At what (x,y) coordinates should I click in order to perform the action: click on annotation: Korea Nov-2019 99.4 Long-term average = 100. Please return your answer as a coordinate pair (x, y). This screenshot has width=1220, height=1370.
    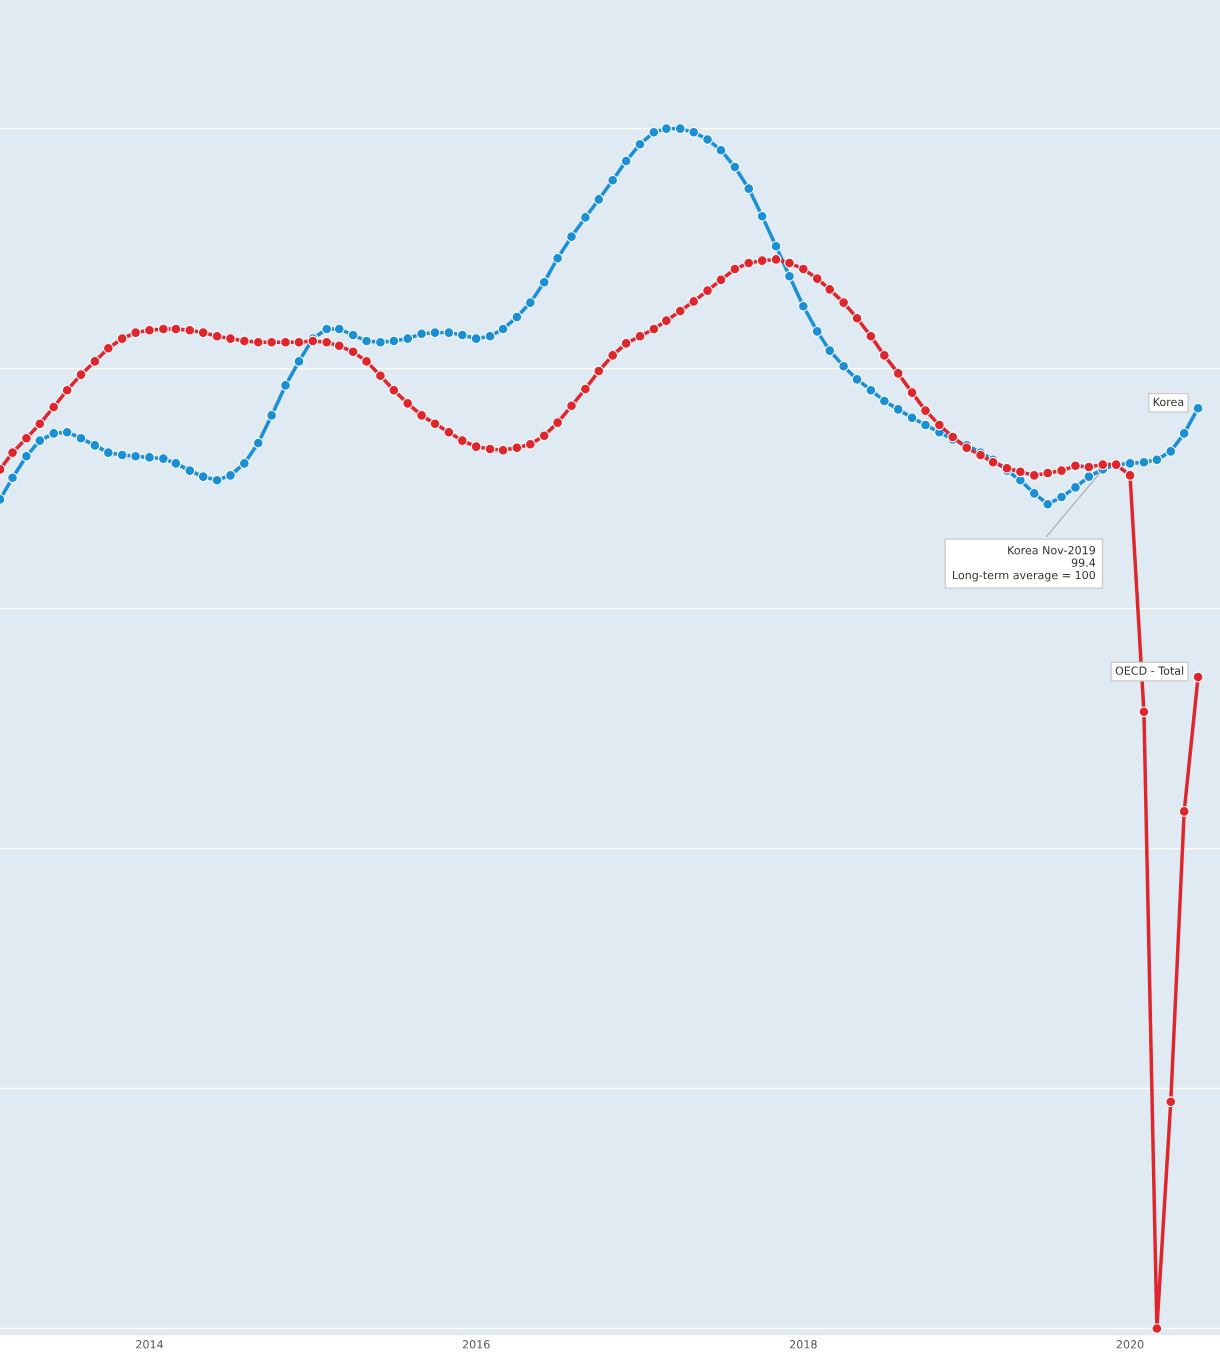
    Looking at the image, I should click on (1024, 563).